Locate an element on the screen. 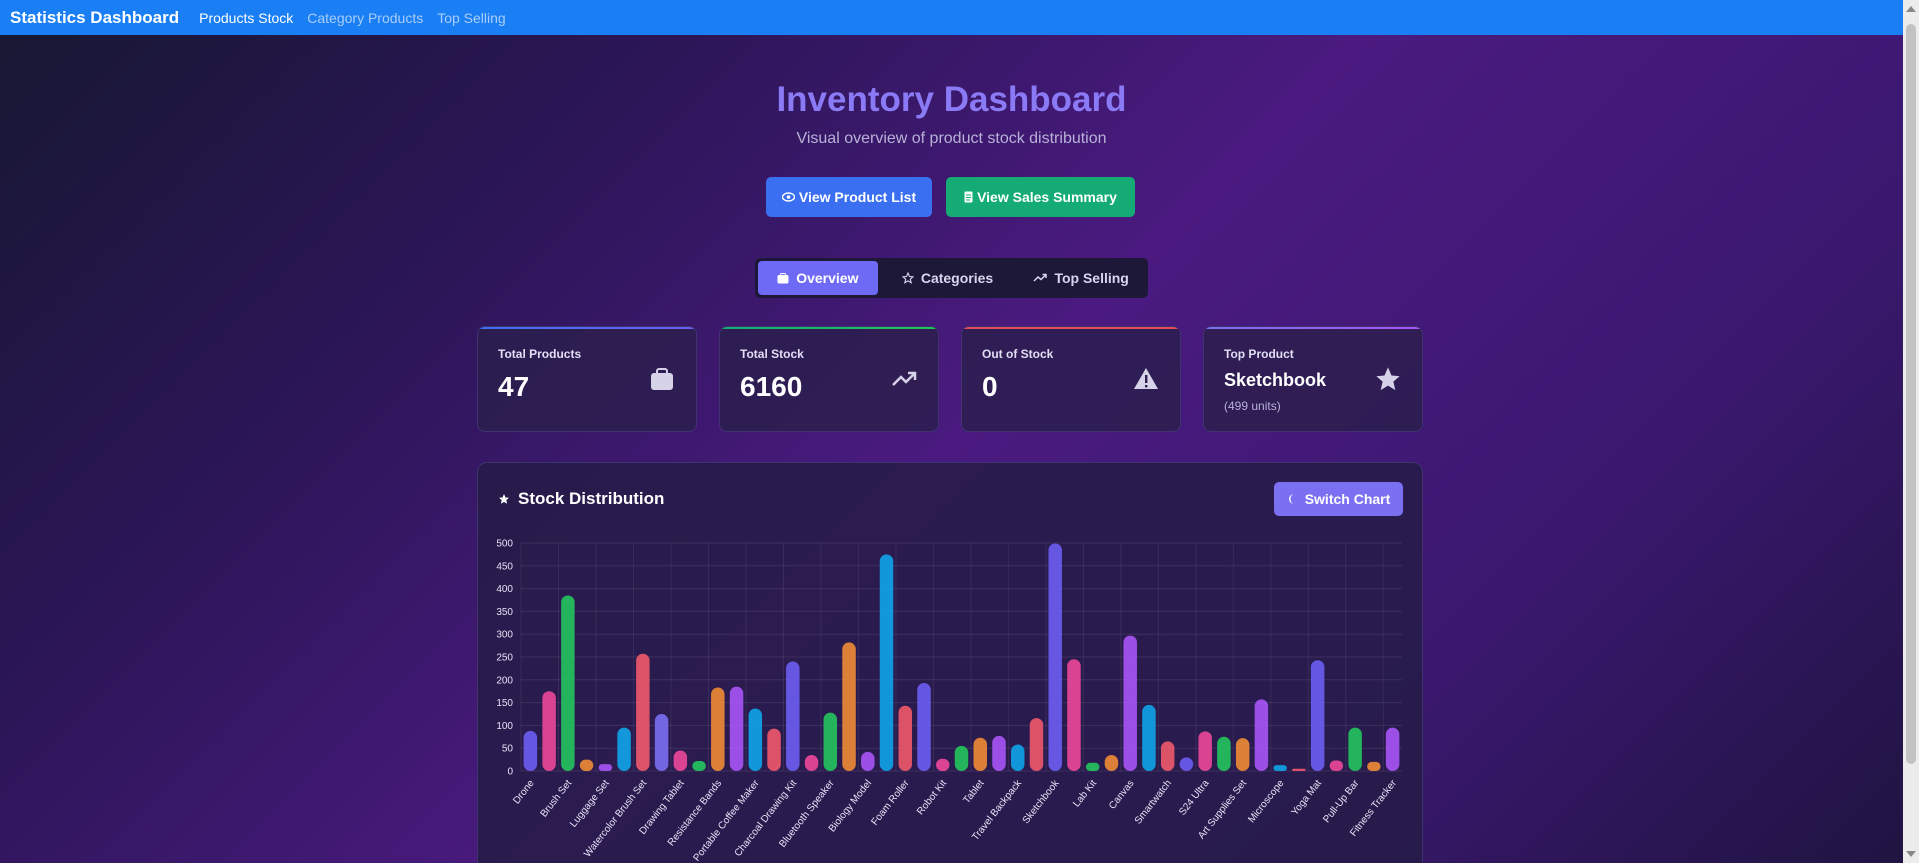  y-tick-label: 500 is located at coordinates (504, 544).